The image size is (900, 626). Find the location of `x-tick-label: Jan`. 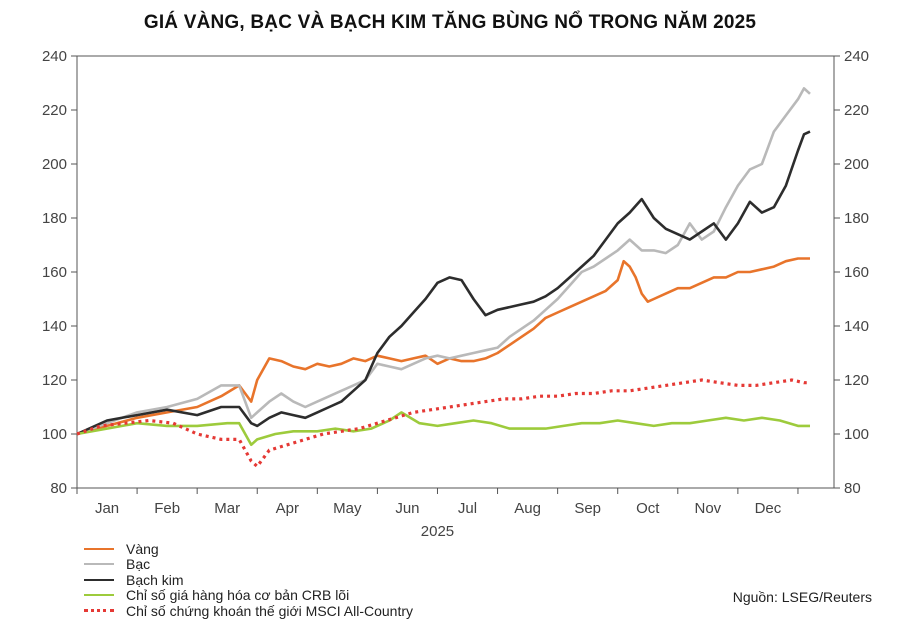

x-tick-label: Jan is located at coordinates (107, 508).